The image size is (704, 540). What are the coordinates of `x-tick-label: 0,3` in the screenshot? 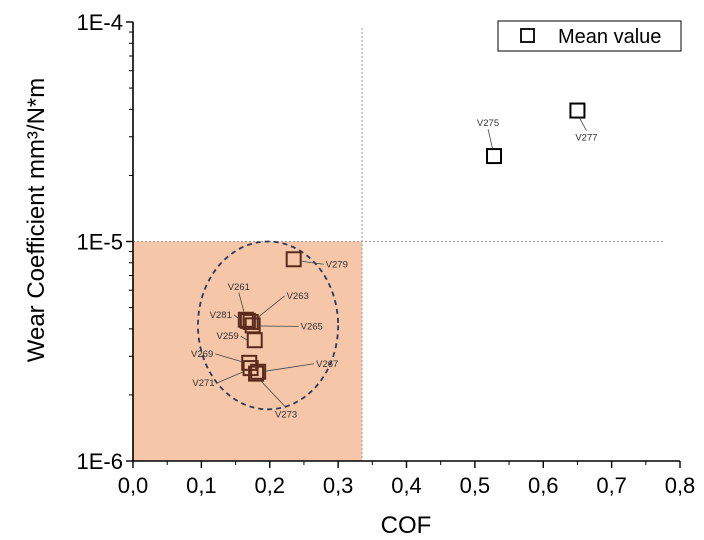 It's located at (338, 485).